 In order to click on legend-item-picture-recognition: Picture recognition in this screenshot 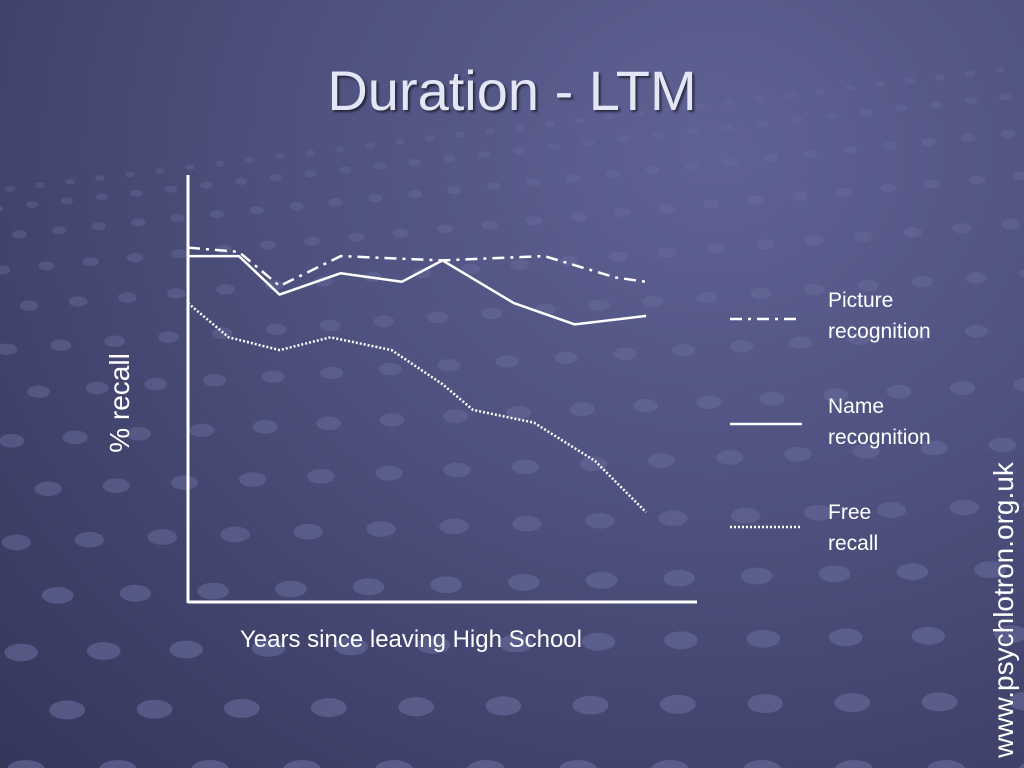, I will do `click(908, 316)`.